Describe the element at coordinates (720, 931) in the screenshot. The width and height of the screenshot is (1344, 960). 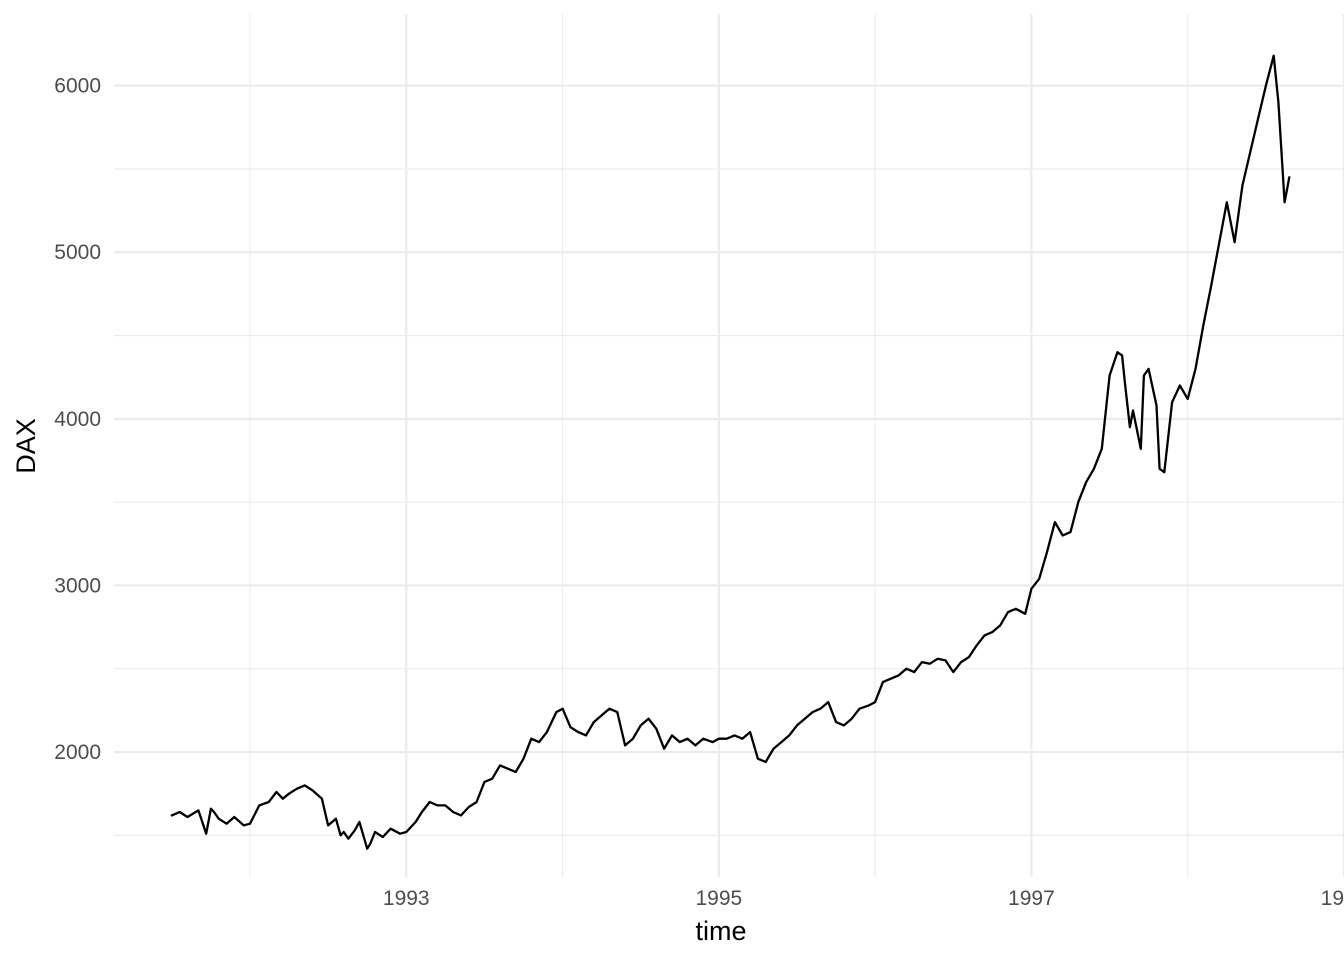
I see `x-axis-title: time` at that location.